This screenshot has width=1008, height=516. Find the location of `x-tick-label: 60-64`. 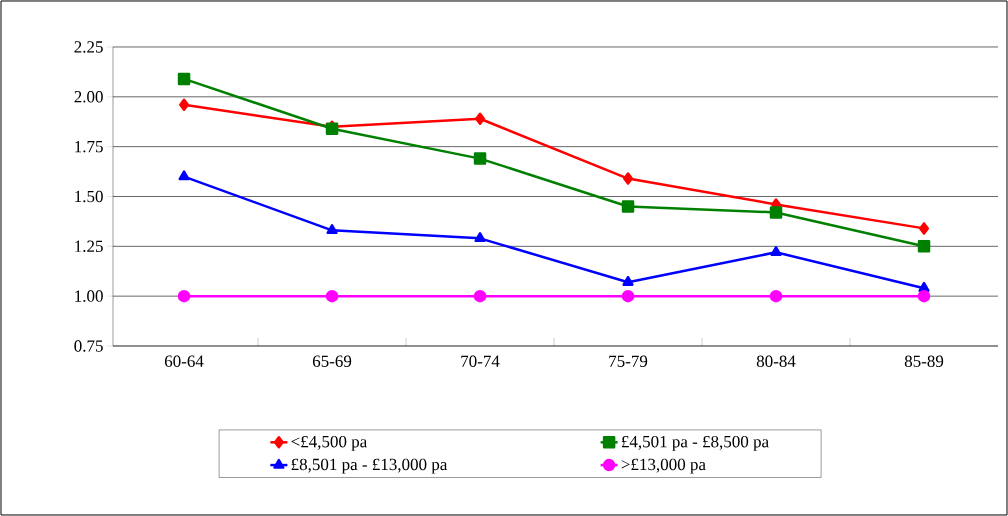

x-tick-label: 60-64 is located at coordinates (184, 361).